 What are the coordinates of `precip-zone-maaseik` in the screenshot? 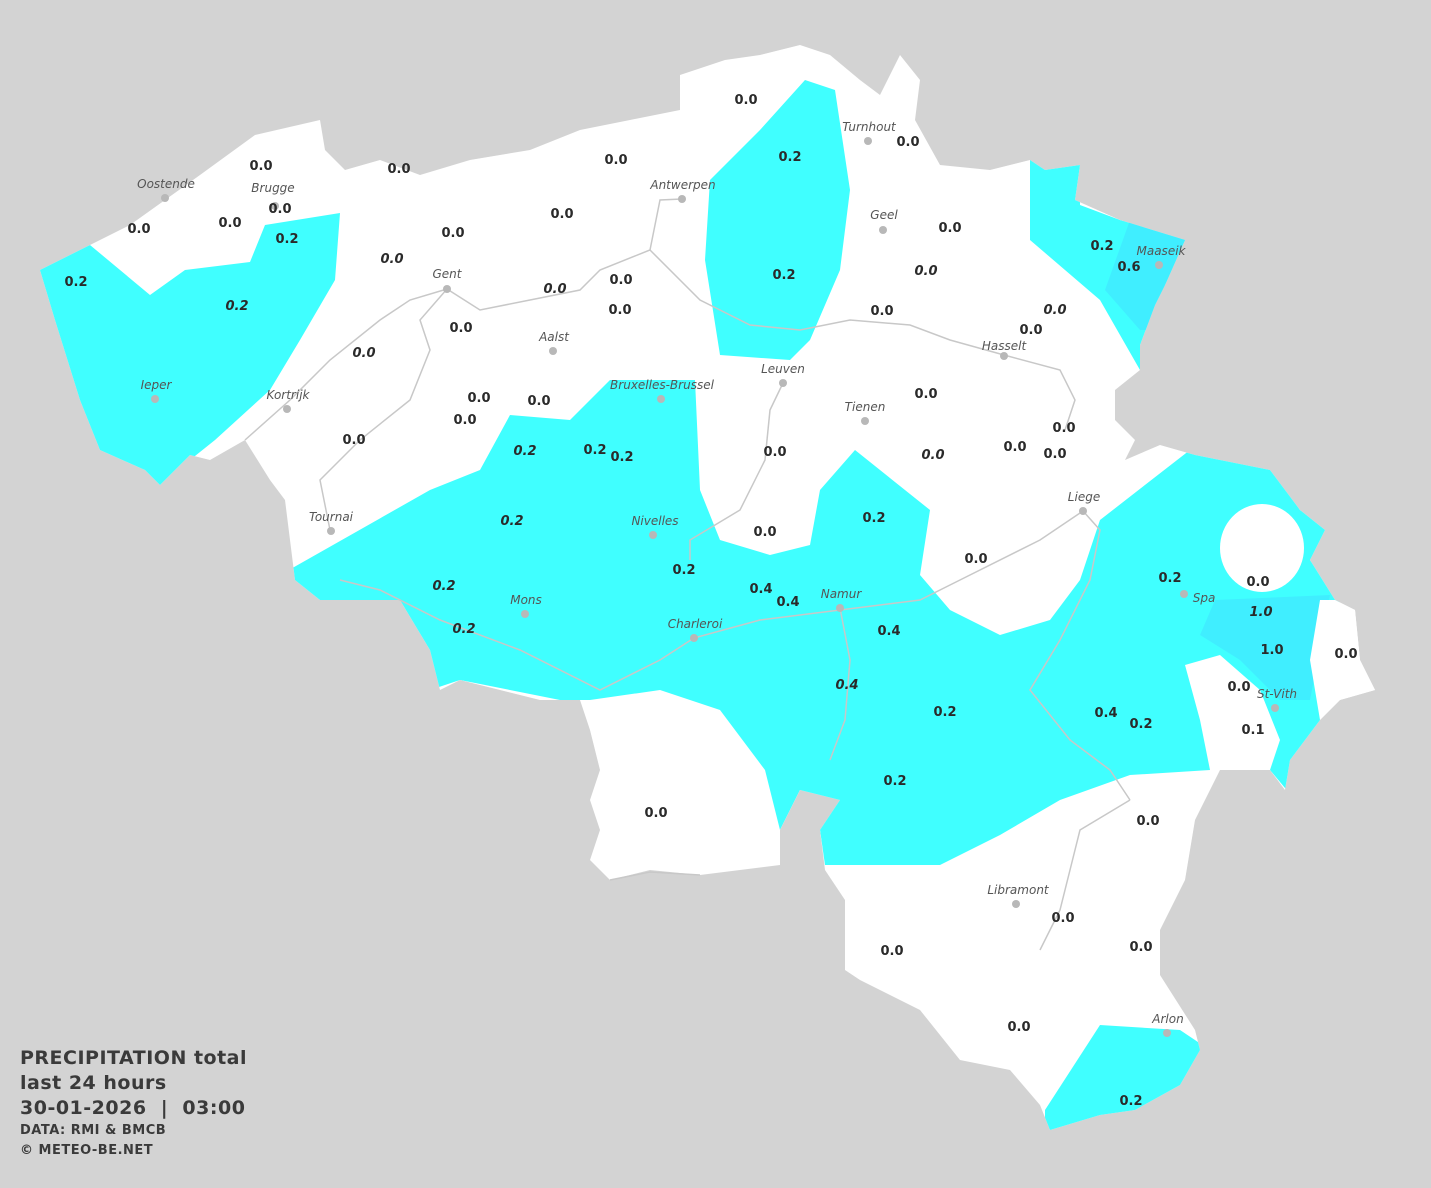 It's located at (1147, 275).